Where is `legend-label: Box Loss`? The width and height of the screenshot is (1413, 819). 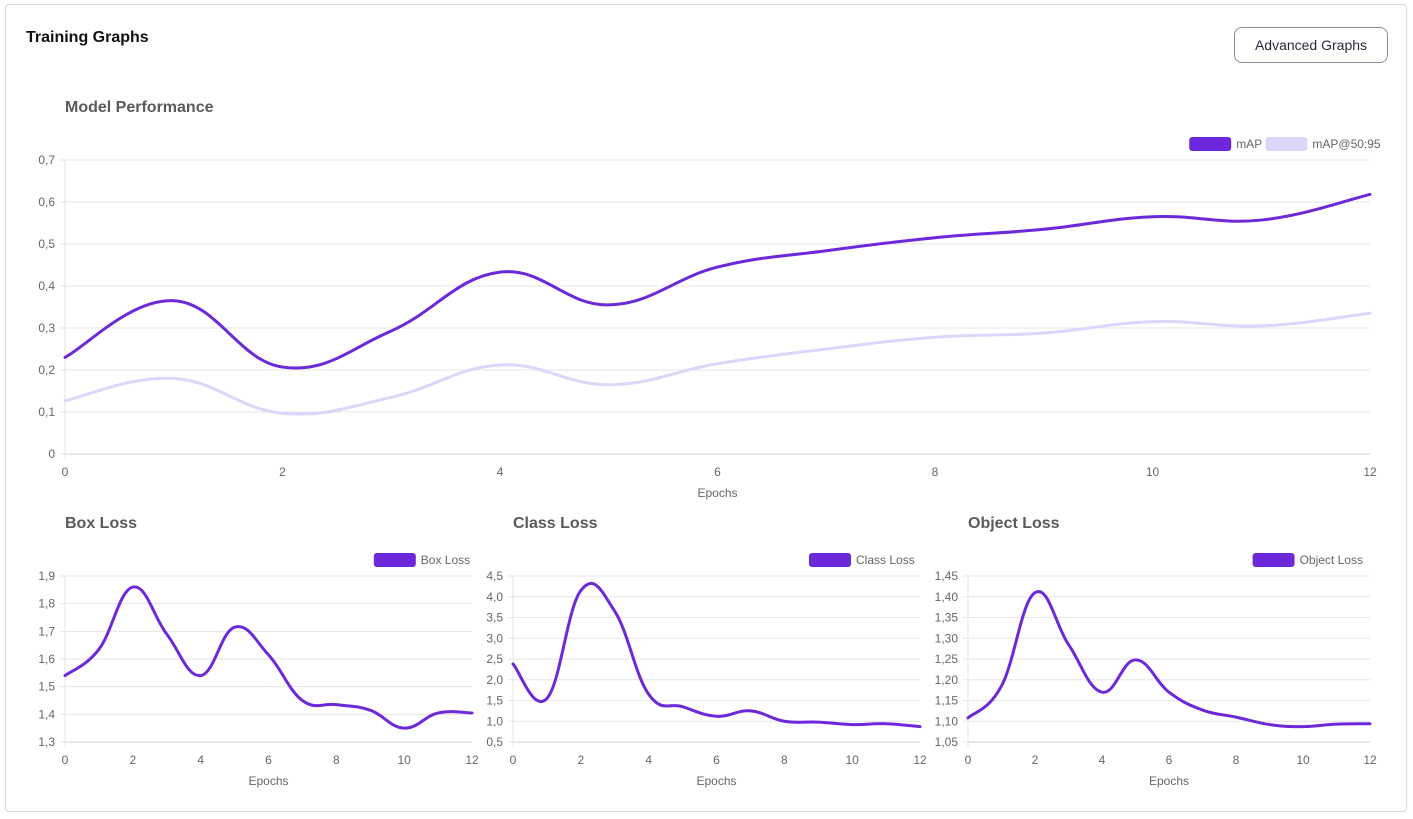 legend-label: Box Loss is located at coordinates (445, 560).